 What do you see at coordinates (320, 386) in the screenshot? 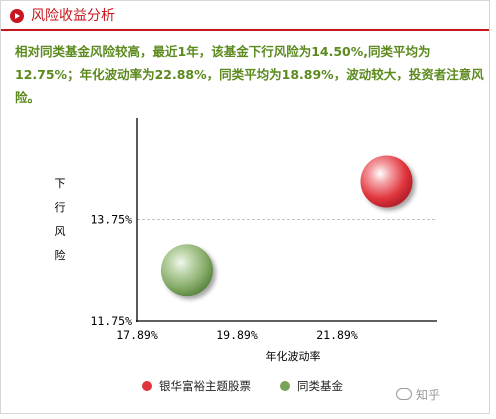
I see `legend-label-peer: 同类基金` at bounding box center [320, 386].